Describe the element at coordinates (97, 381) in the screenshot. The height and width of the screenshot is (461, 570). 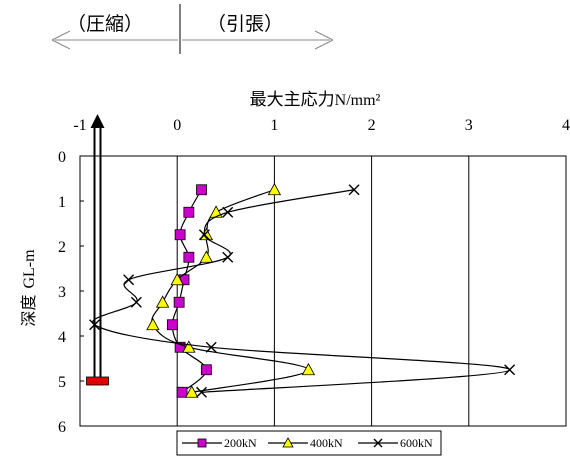
I see `pile-tip` at that location.